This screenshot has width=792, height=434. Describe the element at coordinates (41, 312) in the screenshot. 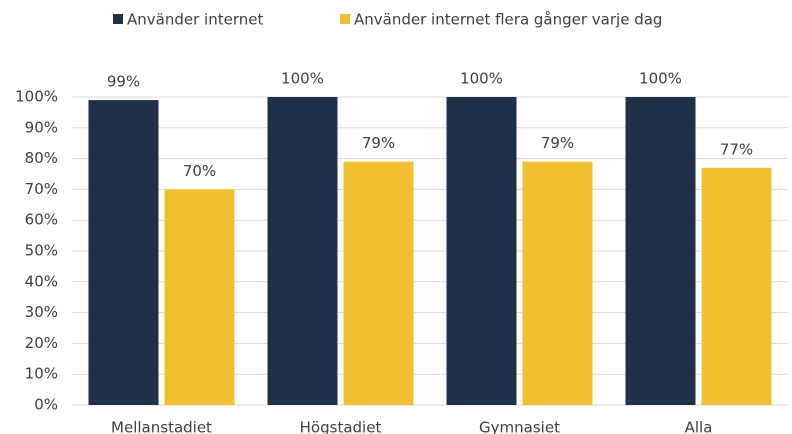

I see `y-tick-label: 30%` at that location.